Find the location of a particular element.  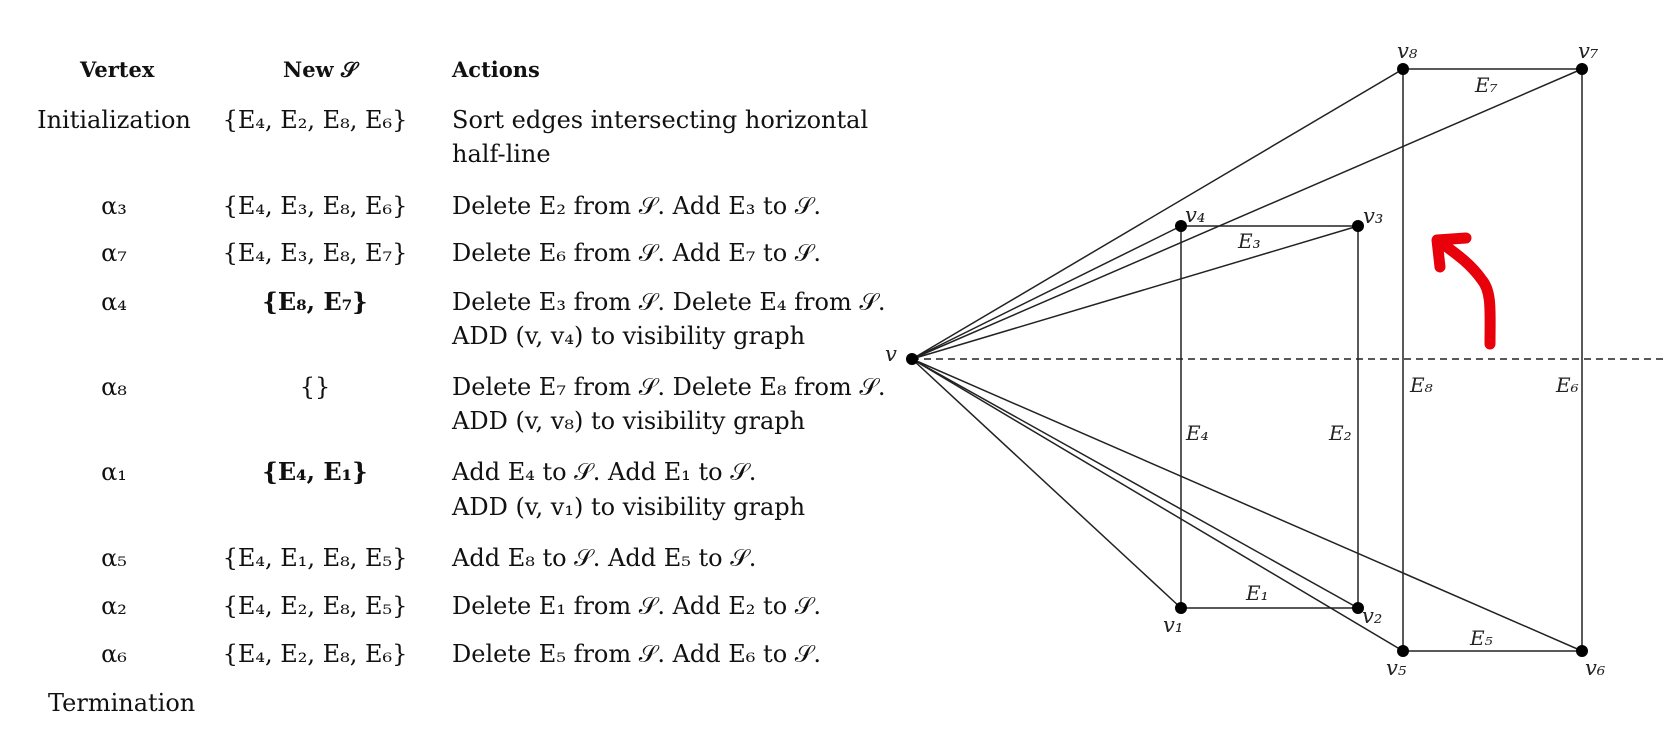

row-set: {E₄, E₁, E₈, E₅} is located at coordinates (315, 558).